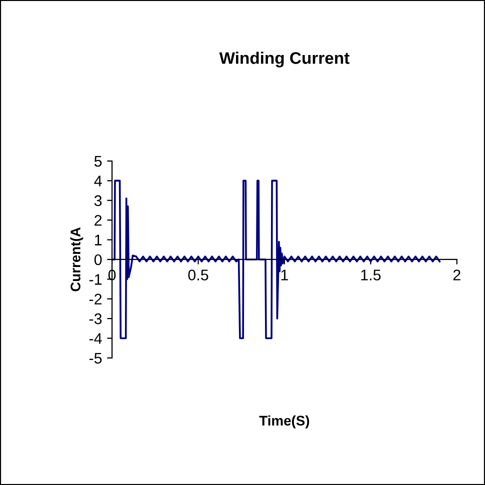 Image resolution: width=485 pixels, height=485 pixels. What do you see at coordinates (95, 299) in the screenshot?
I see `y-tick-label: -2` at bounding box center [95, 299].